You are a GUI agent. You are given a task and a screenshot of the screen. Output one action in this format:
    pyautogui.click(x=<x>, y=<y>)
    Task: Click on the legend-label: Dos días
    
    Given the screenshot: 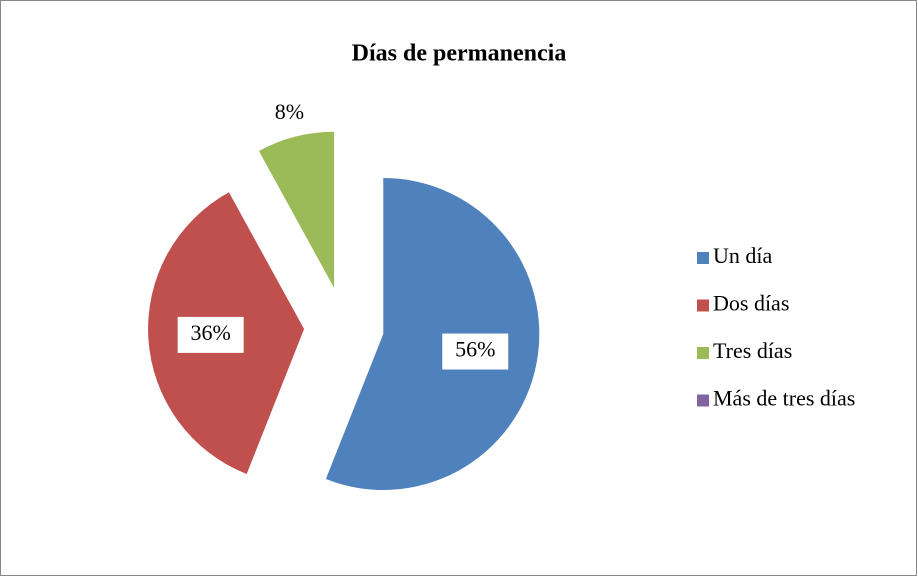 What is the action you would take?
    pyautogui.click(x=751, y=303)
    